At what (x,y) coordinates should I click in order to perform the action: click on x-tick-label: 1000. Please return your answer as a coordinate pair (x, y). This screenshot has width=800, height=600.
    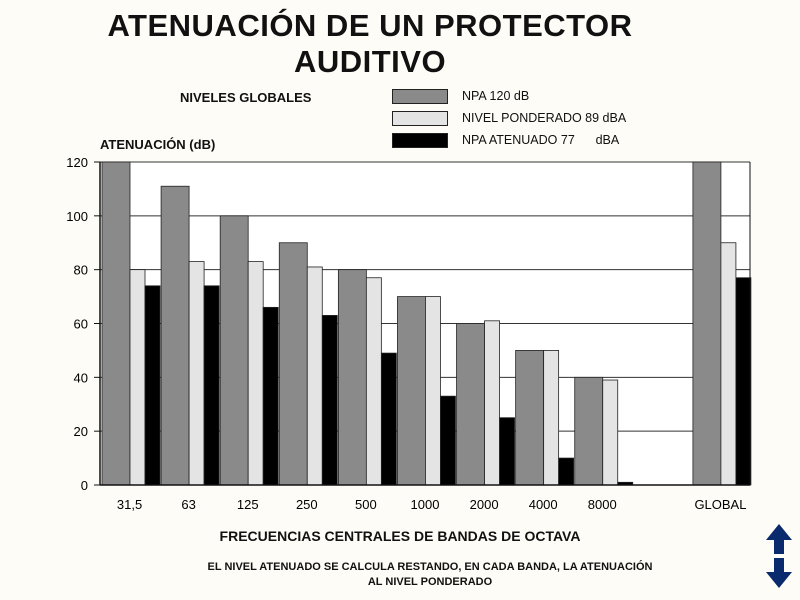
    Looking at the image, I should click on (425, 504).